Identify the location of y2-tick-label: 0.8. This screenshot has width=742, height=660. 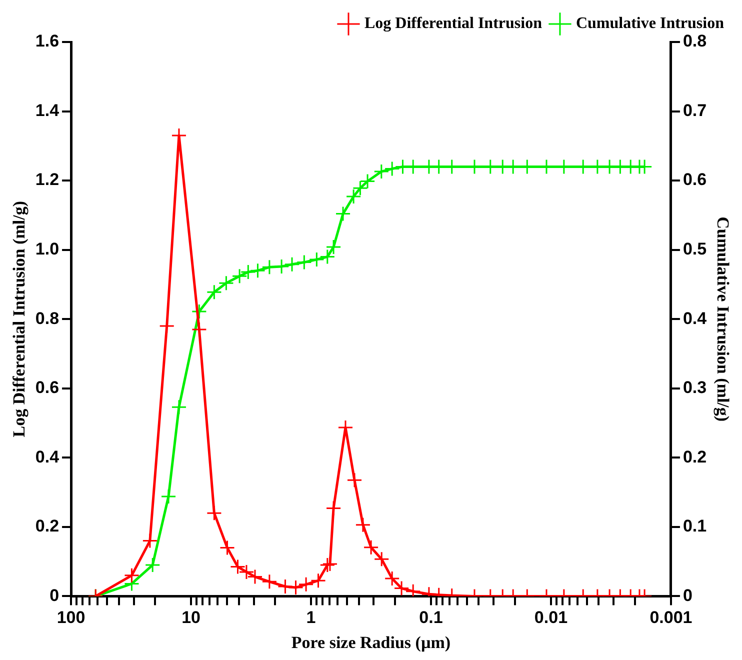
(694, 41).